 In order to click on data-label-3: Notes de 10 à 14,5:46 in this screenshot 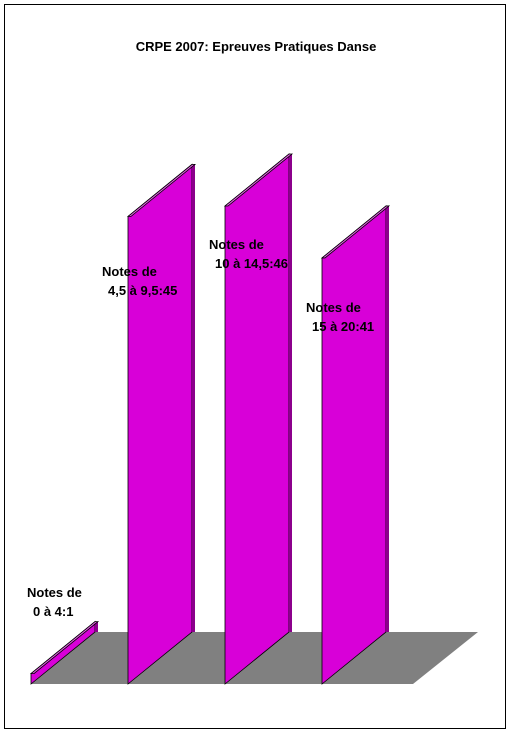, I will do `click(248, 254)`.